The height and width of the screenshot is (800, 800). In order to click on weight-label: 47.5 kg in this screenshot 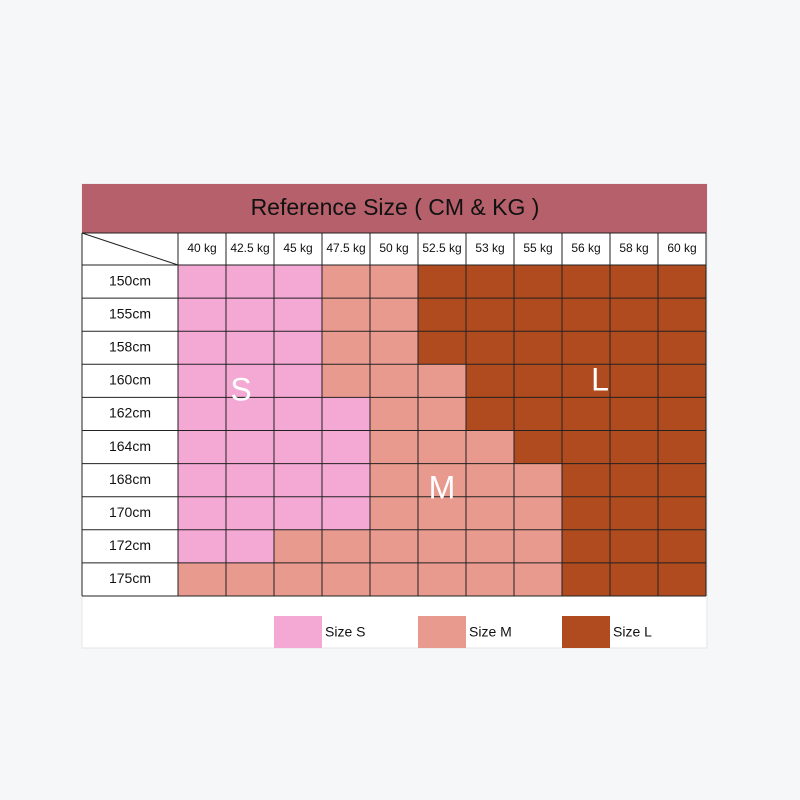, I will do `click(345, 248)`.